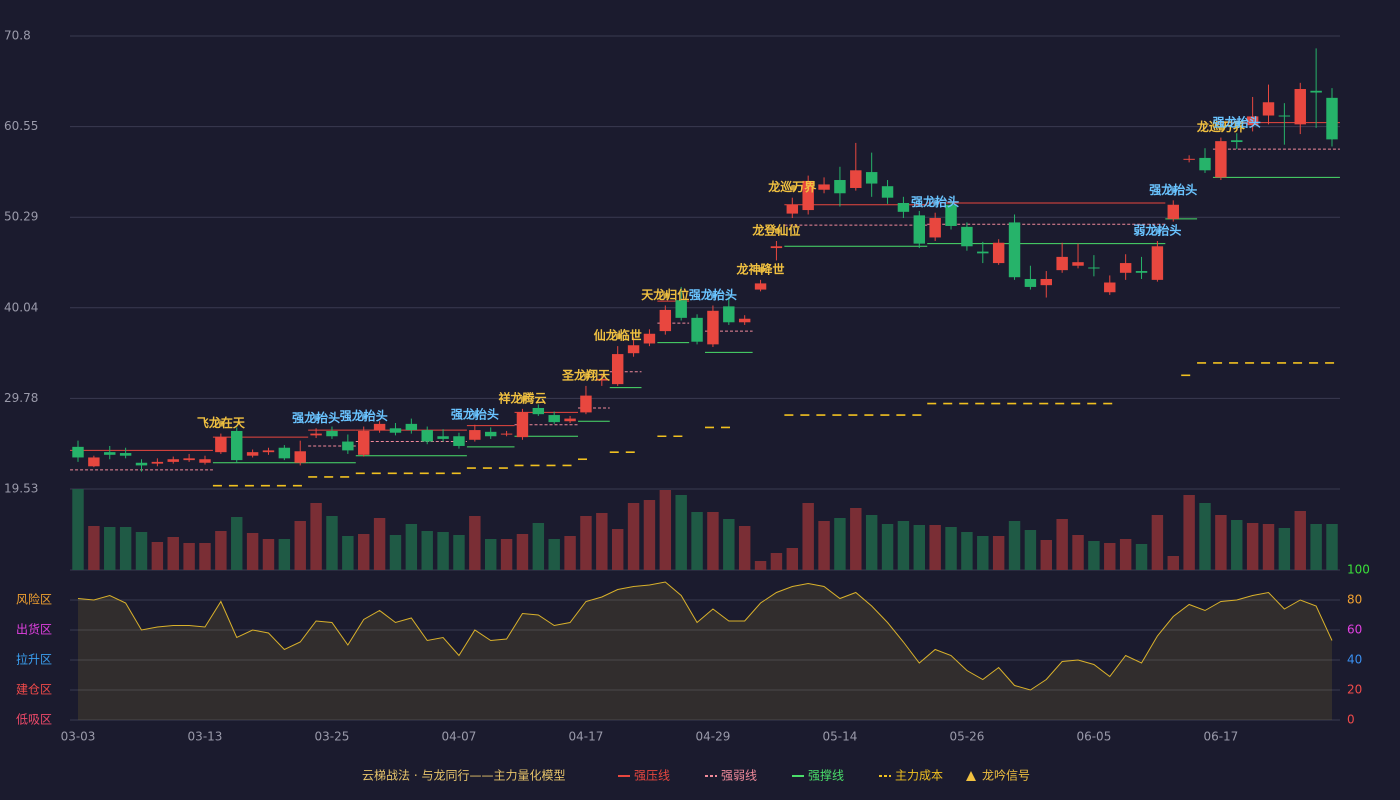 This screenshot has height=800, width=1400. What do you see at coordinates (1354, 630) in the screenshot?
I see `y2-tick-label: 60` at bounding box center [1354, 630].